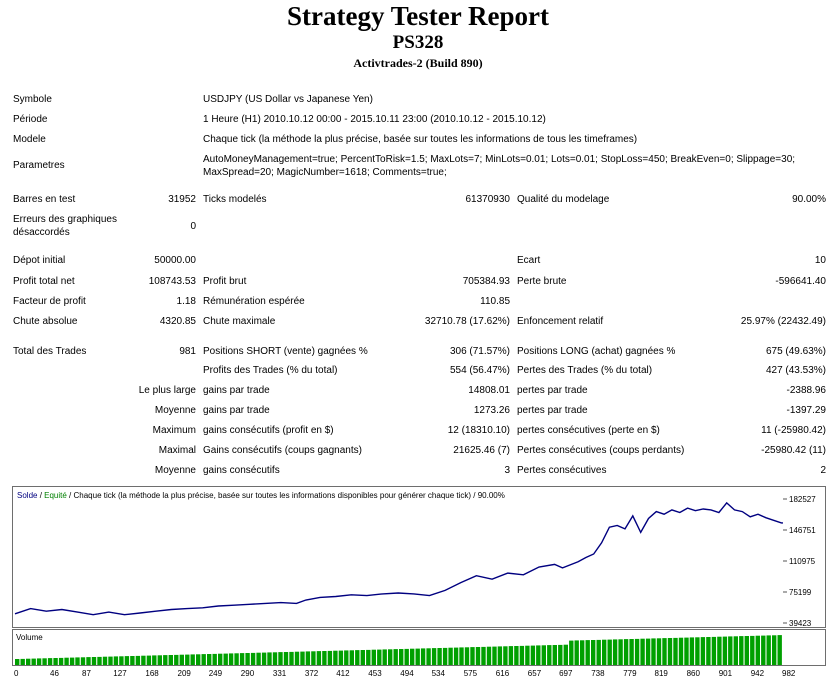 This screenshot has width=836, height=683. What do you see at coordinates (560, 321) in the screenshot?
I see `reldd-label: Enfoncement relatif` at bounding box center [560, 321].